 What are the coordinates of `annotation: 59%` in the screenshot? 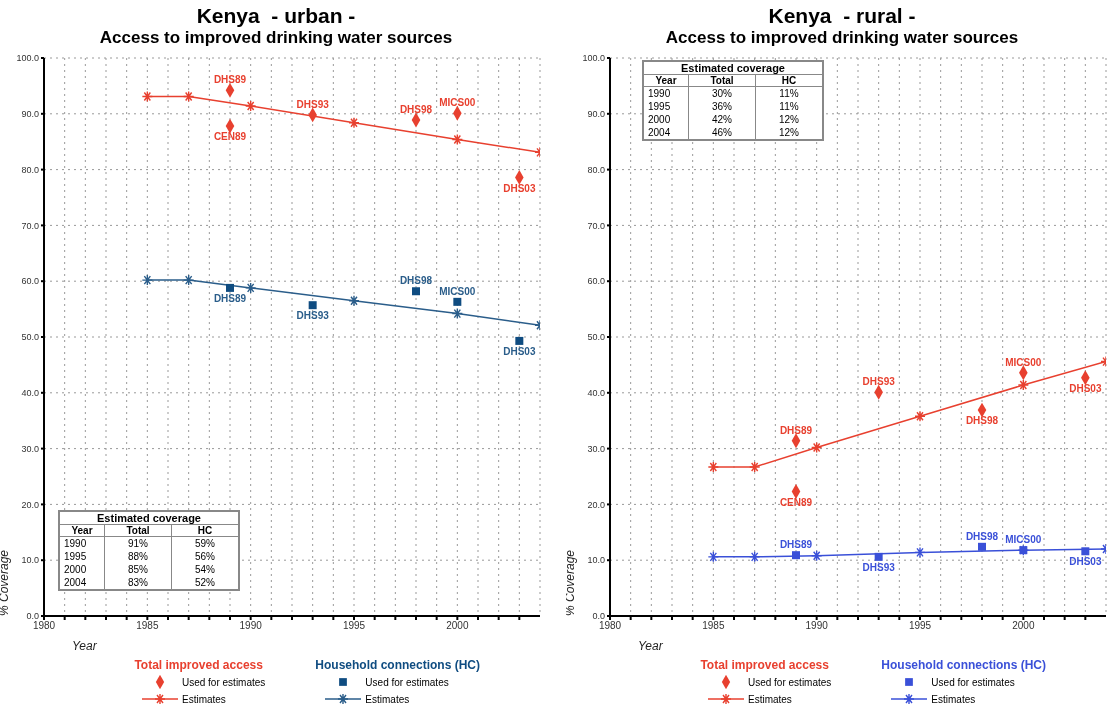 It's located at (205, 543).